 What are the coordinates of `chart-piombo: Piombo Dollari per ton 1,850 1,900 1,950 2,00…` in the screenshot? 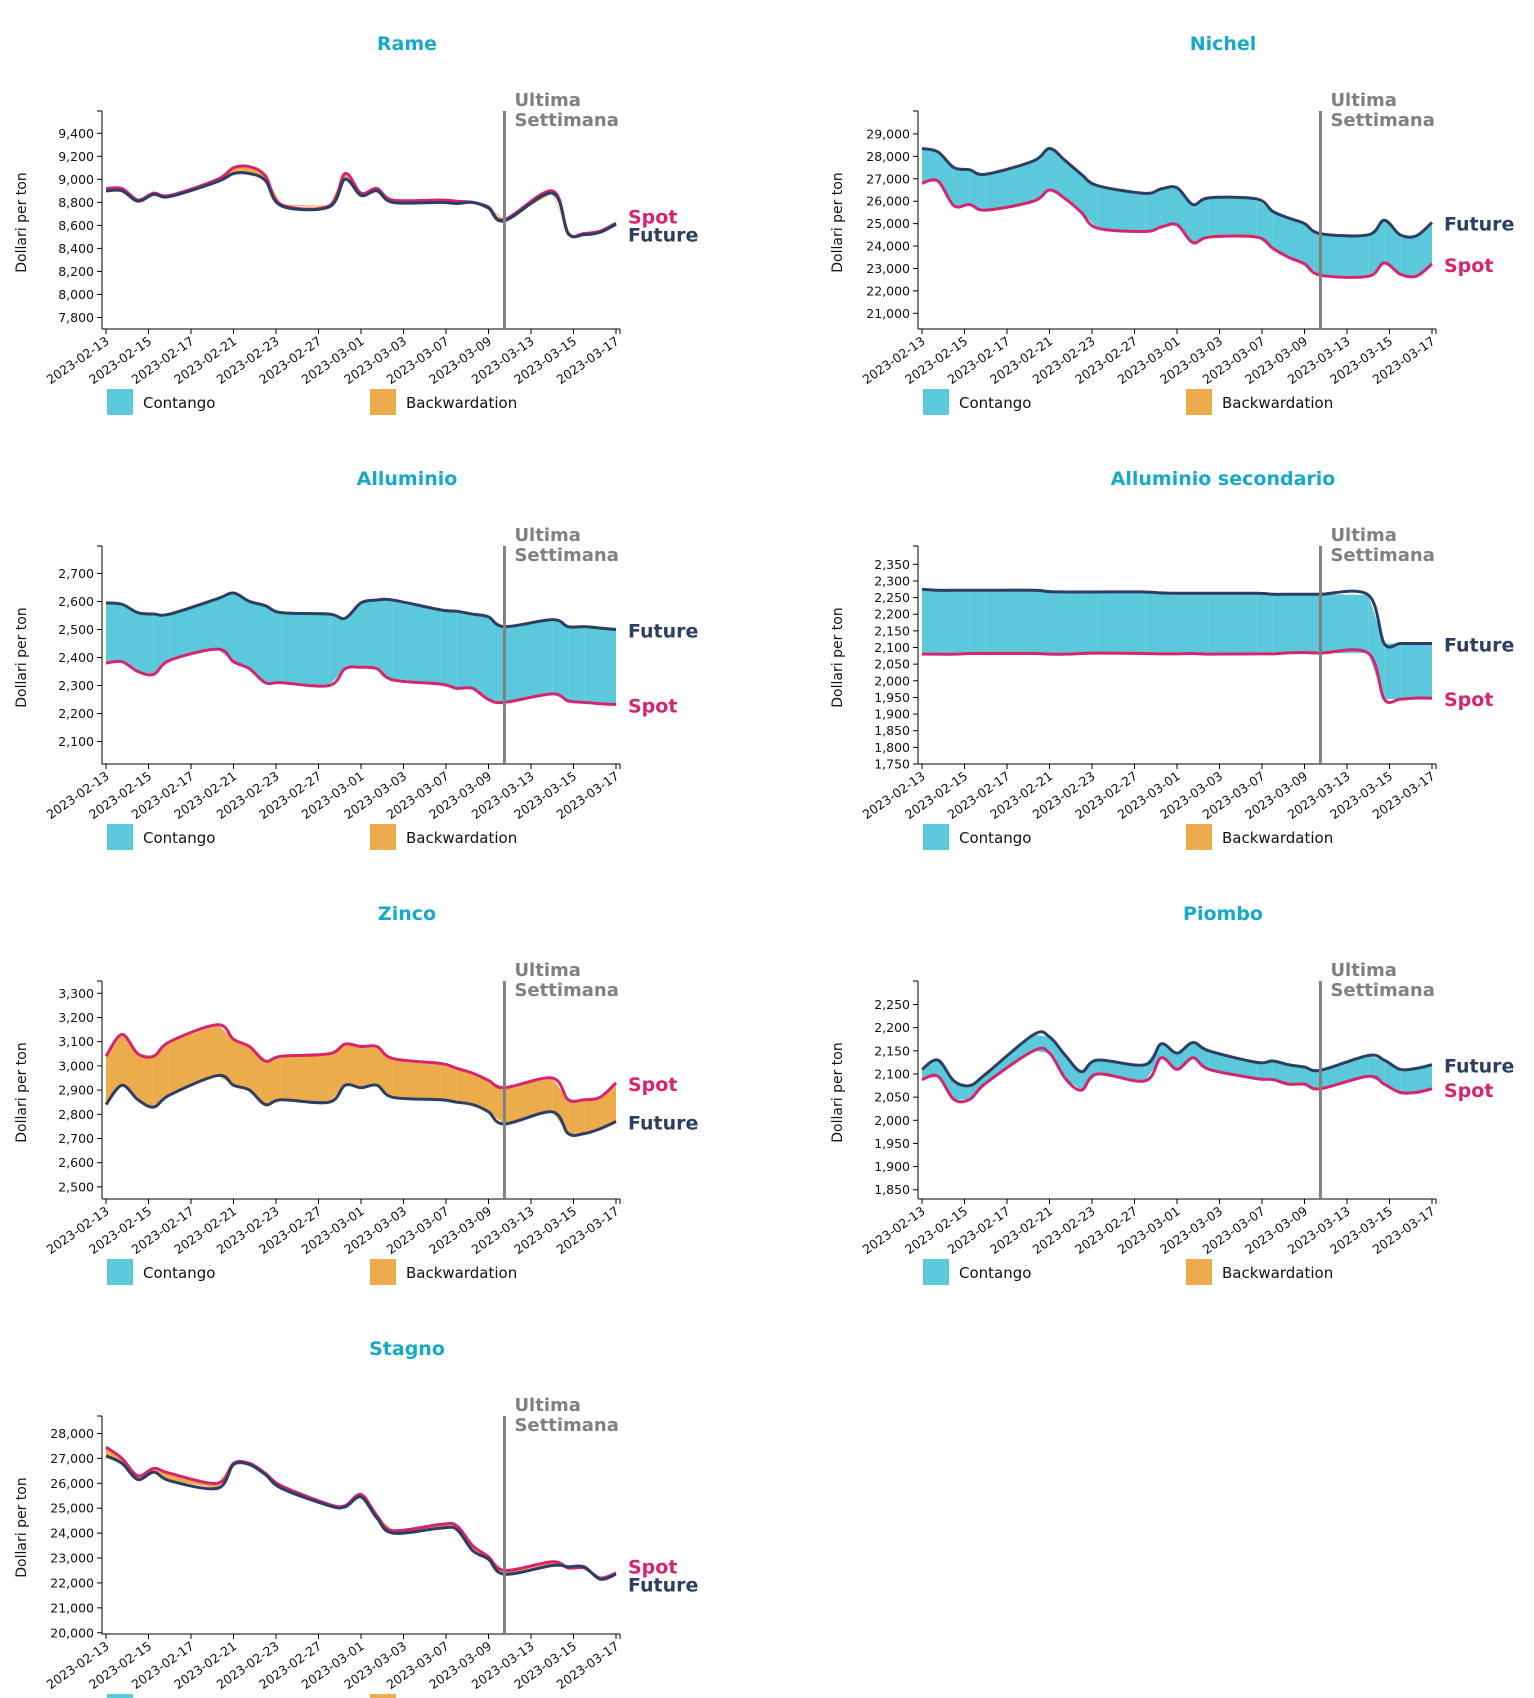 It's located at (1172, 1094).